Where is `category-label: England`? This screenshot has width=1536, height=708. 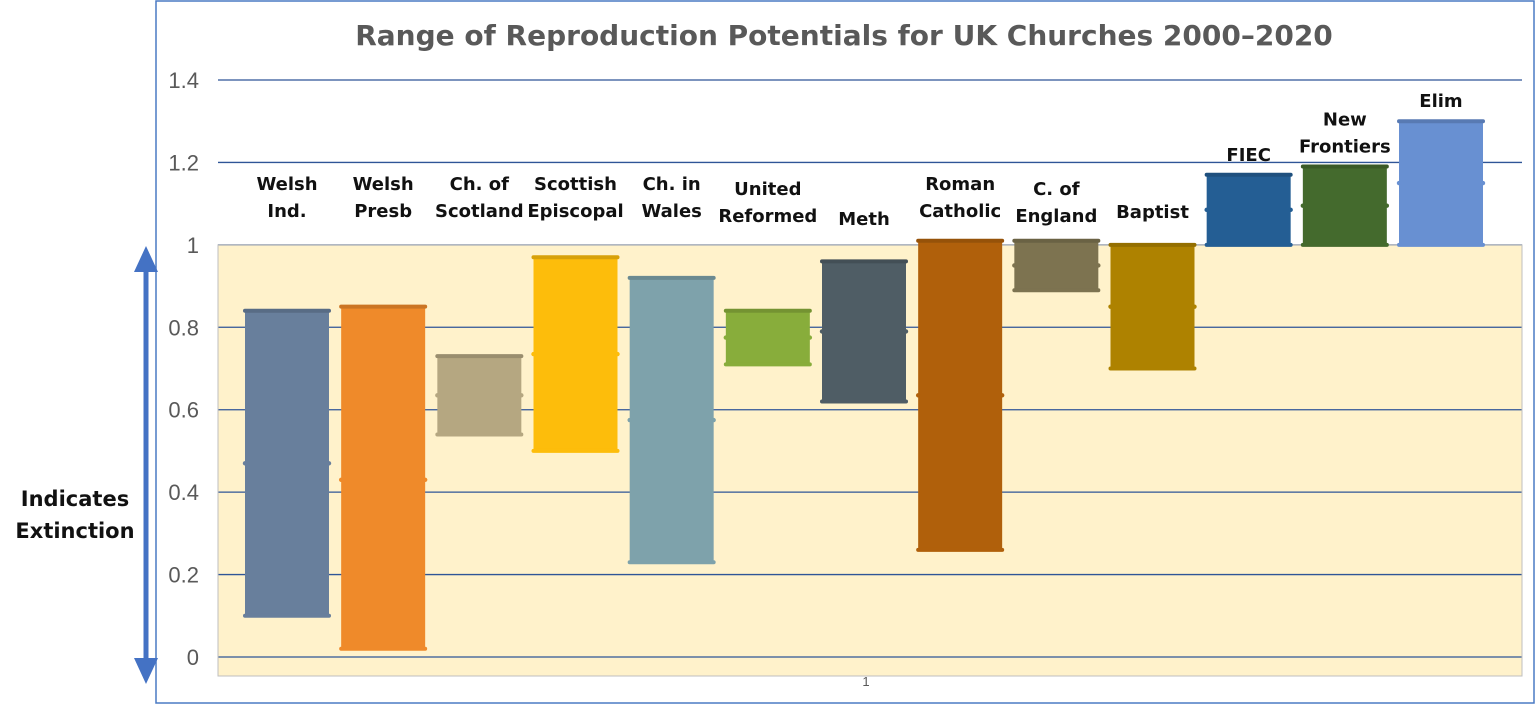 category-label: England is located at coordinates (1056, 216).